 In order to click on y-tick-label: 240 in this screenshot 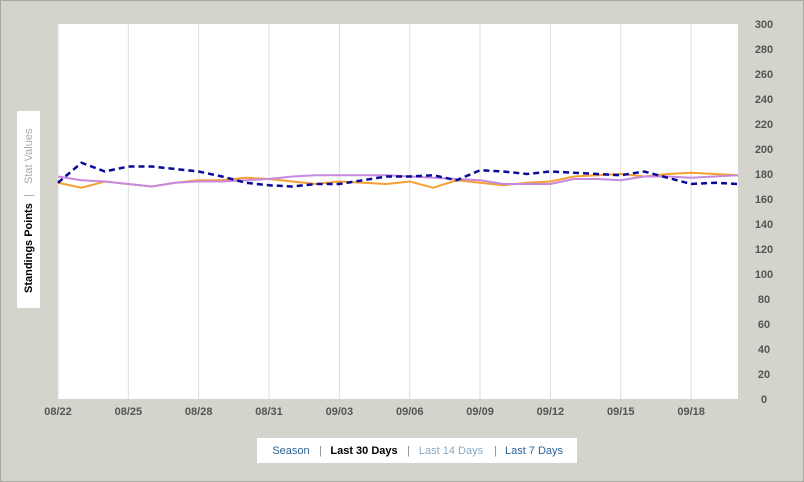, I will do `click(764, 100)`.